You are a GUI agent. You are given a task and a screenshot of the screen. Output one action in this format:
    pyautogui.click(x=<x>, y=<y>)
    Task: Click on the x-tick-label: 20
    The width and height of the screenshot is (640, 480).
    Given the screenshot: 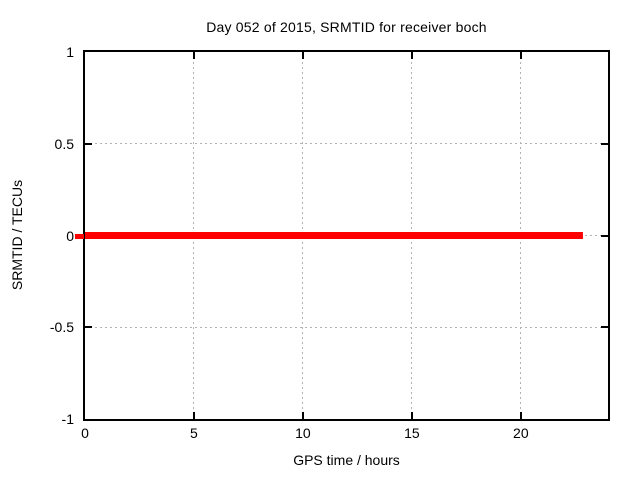 What is the action you would take?
    pyautogui.click(x=521, y=433)
    